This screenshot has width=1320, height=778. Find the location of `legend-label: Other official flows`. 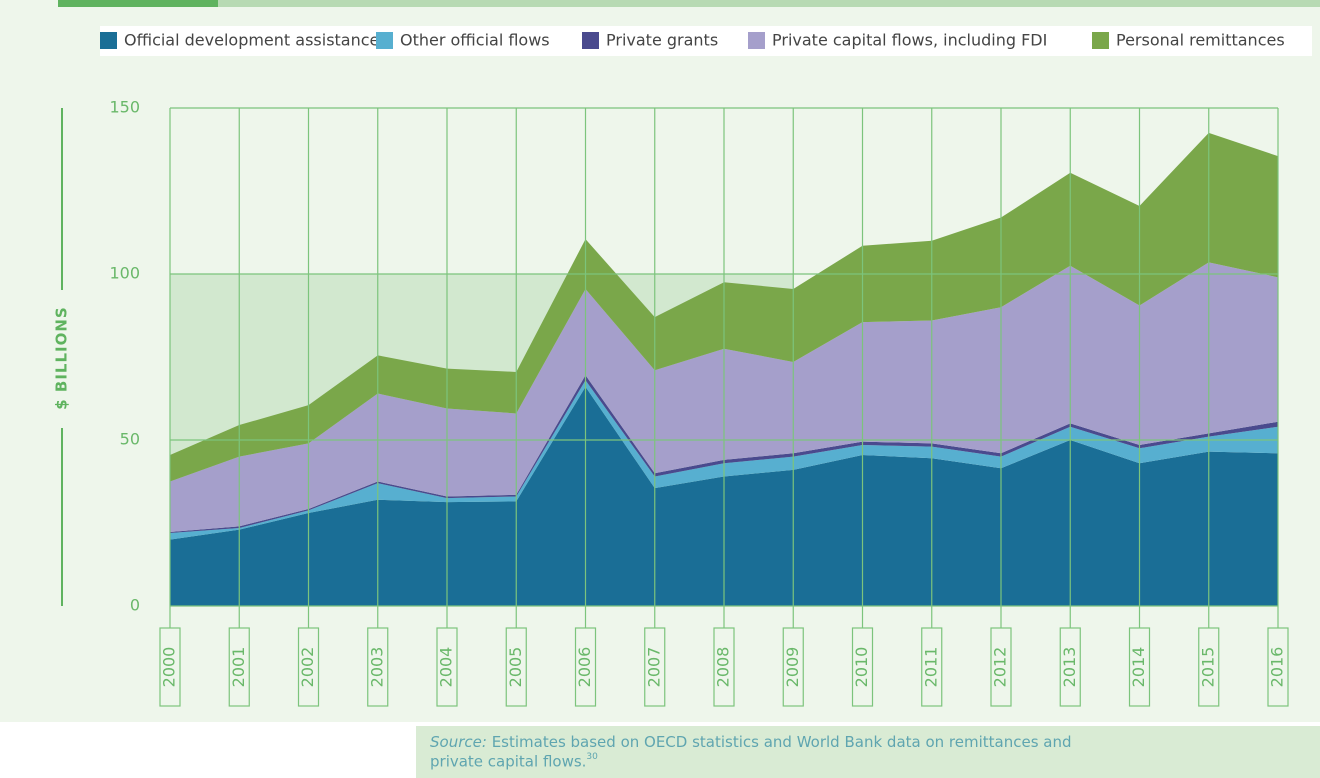

legend-label: Other official flows is located at coordinates (475, 40).